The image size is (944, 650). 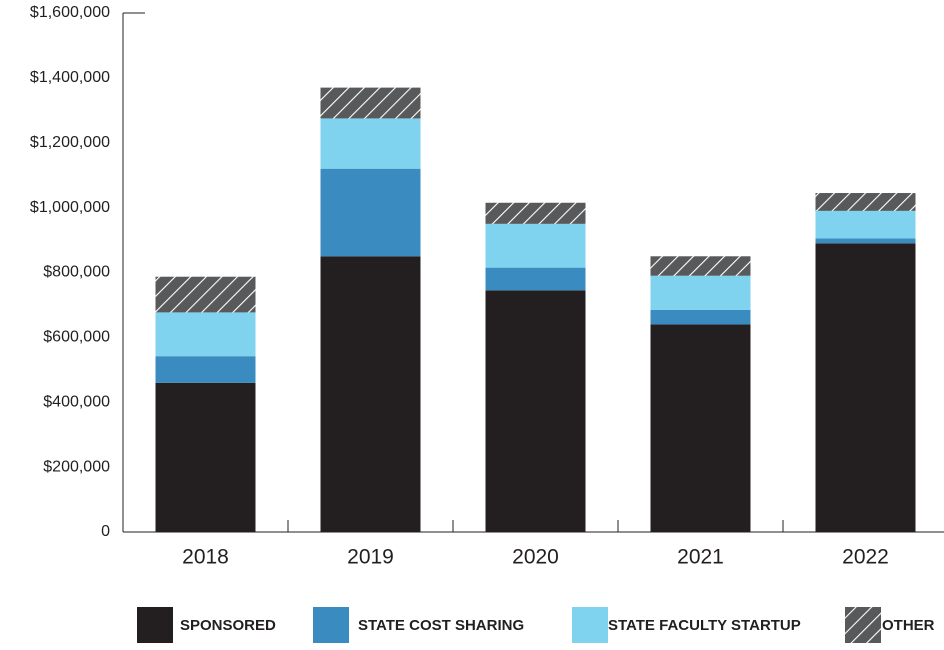 What do you see at coordinates (700, 557) in the screenshot?
I see `x-tick-label: 2021` at bounding box center [700, 557].